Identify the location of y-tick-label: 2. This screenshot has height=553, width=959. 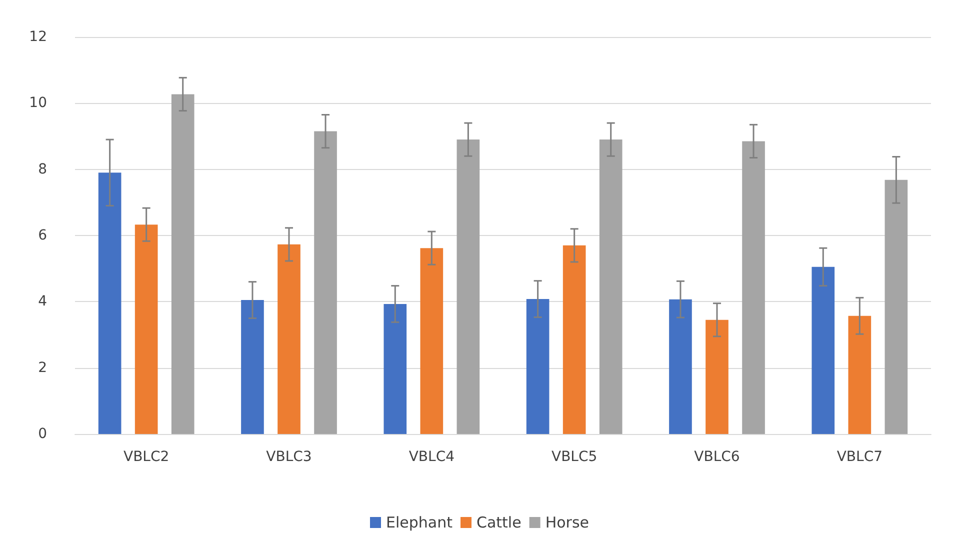
(42, 368).